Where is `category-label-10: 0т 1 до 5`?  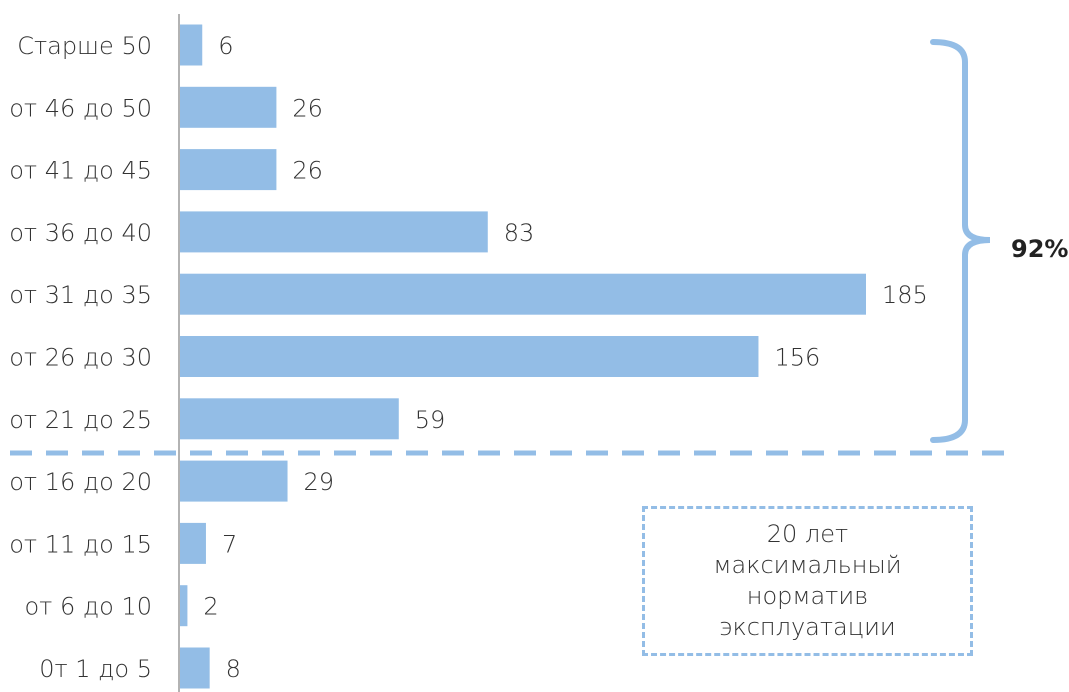 category-label-10: 0т 1 до 5 is located at coordinates (95, 669).